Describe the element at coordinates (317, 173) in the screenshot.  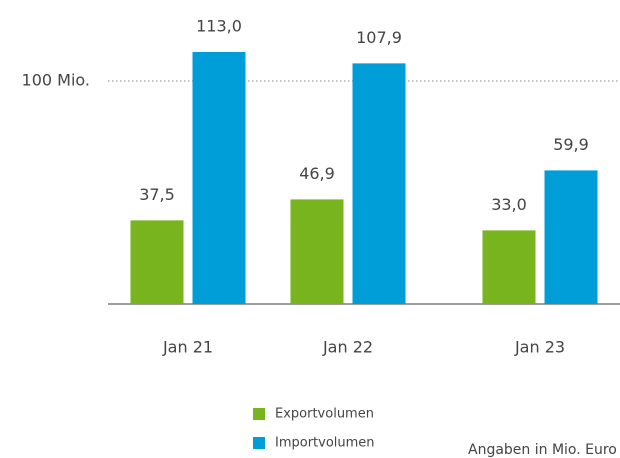
I see `value-label: 46,9` at that location.